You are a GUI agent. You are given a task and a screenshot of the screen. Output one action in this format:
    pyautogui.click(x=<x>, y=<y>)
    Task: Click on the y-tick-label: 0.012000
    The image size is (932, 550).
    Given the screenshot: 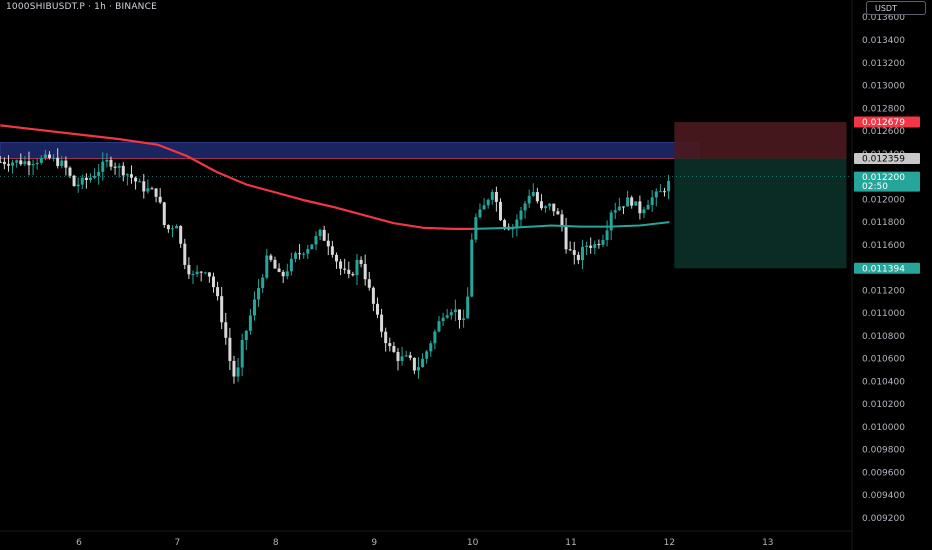 What is the action you would take?
    pyautogui.click(x=883, y=200)
    